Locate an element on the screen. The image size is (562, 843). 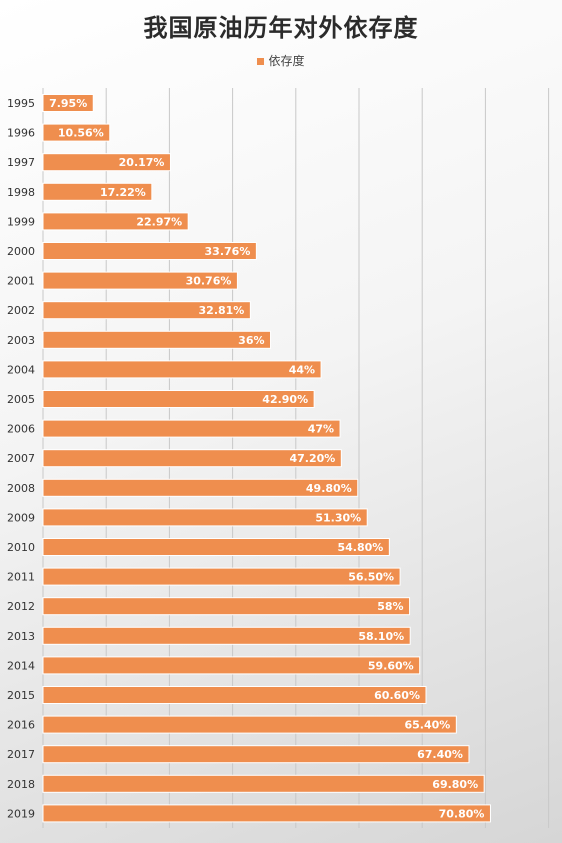
bar-2010 is located at coordinates (216, 547).